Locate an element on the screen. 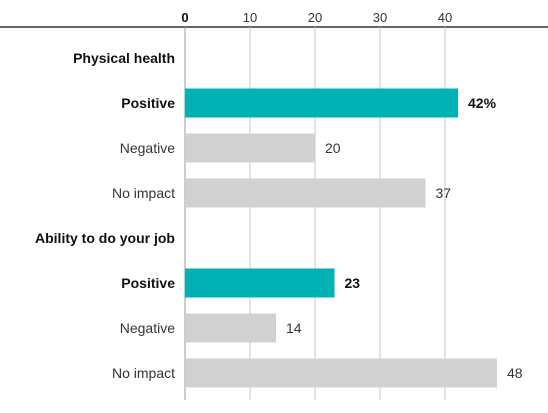 The image size is (548, 413). x-tick-label: 40 is located at coordinates (445, 17).